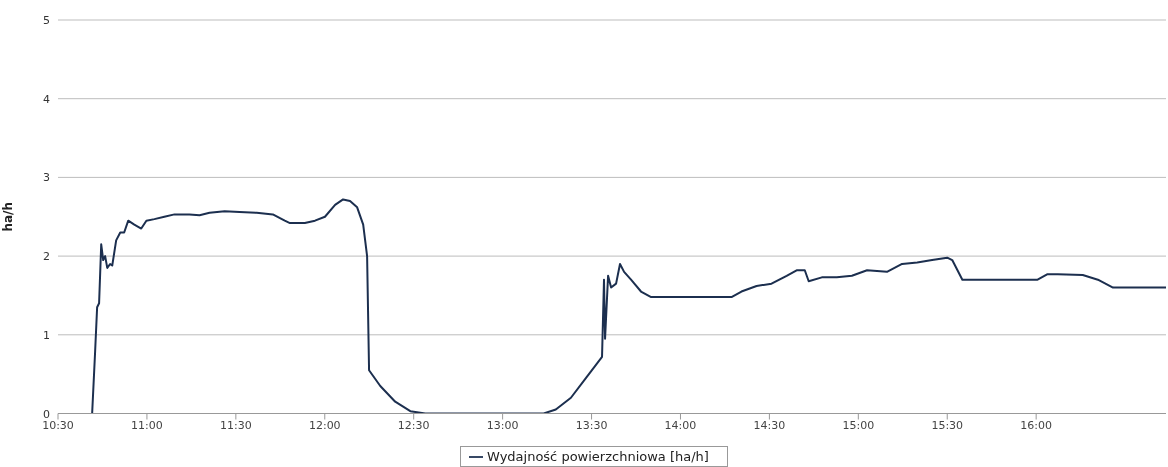 This screenshot has height=467, width=1168. What do you see at coordinates (46, 414) in the screenshot?
I see `y-tick-label: 0` at bounding box center [46, 414].